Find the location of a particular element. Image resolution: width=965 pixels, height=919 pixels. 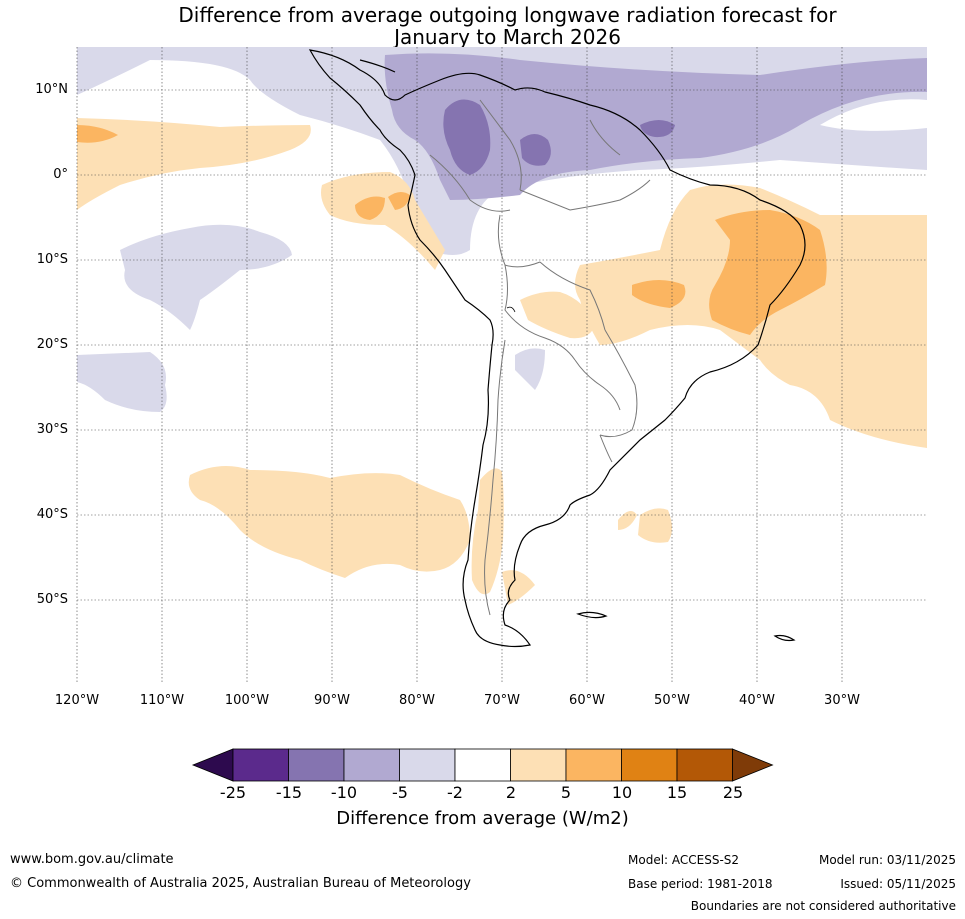

lake-titicaca is located at coordinates (511, 309).